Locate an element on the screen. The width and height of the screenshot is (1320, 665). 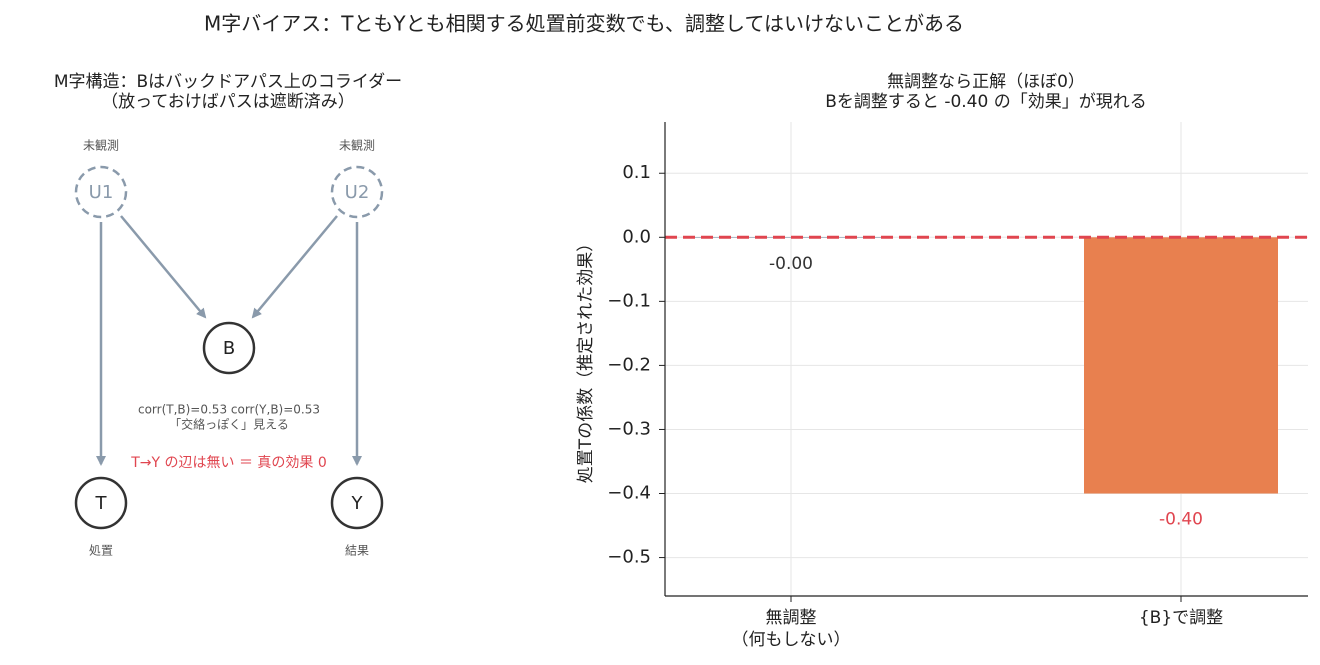
diagram-subtitle: （放っておけばパスは遮断済み） is located at coordinates (228, 102).